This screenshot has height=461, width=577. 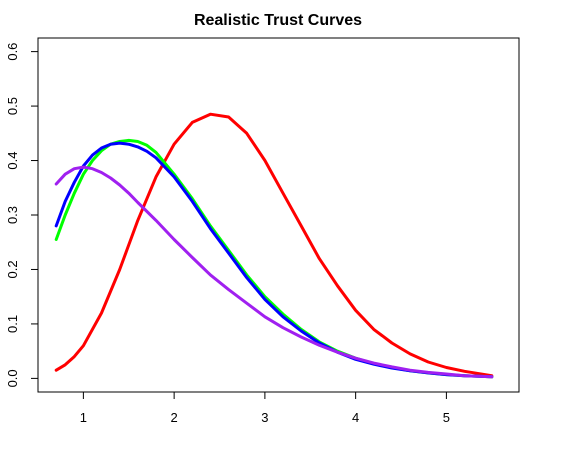 I want to click on chart-title: Realistic Trust Curves, so click(x=278, y=20).